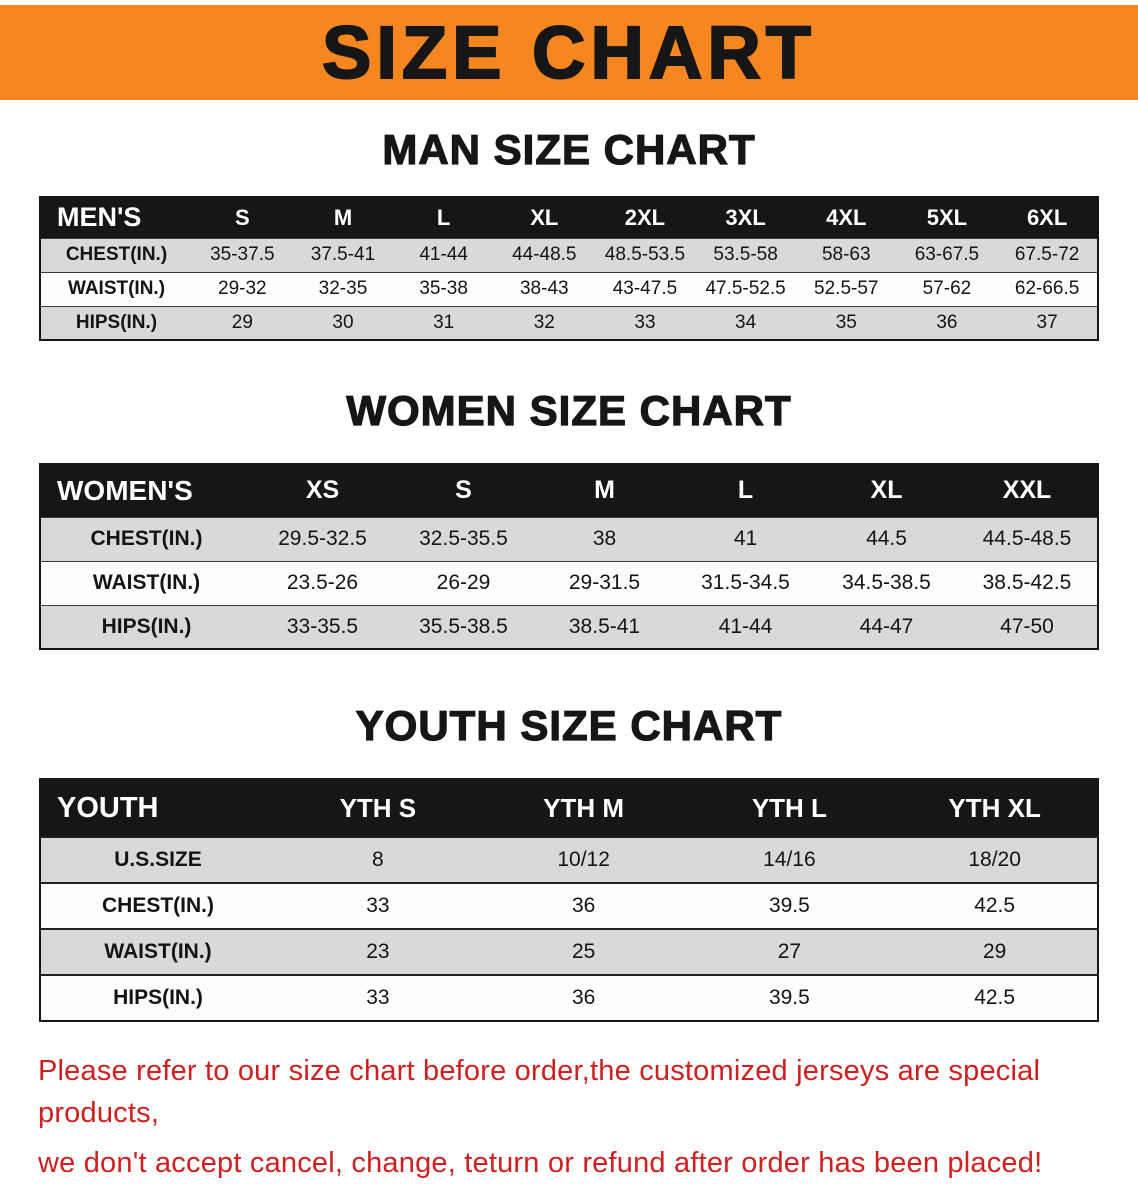 This screenshot has height=1184, width=1138. Describe the element at coordinates (463, 626) in the screenshot. I see `value-cell: 35.5-38.5` at that location.